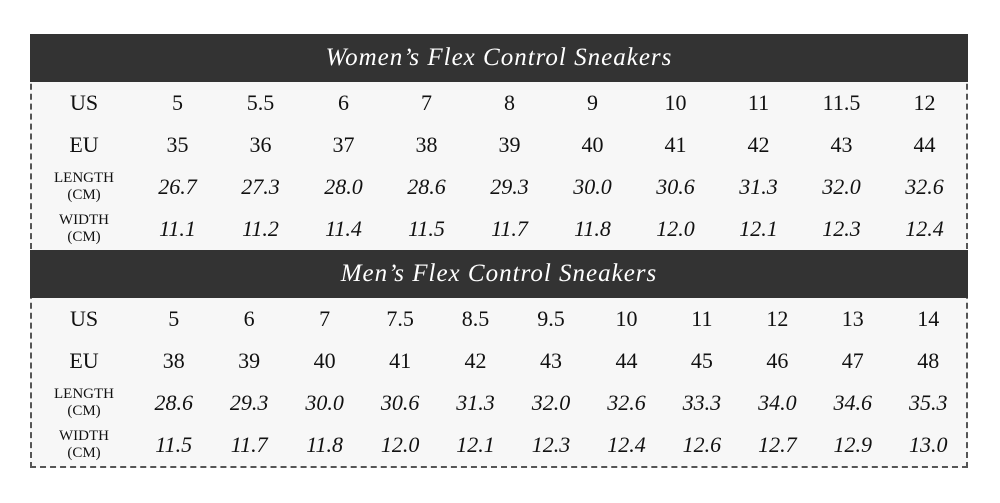 Image resolution: width=1000 pixels, height=503 pixels. What do you see at coordinates (509, 102) in the screenshot?
I see `size-cell: 8` at bounding box center [509, 102].